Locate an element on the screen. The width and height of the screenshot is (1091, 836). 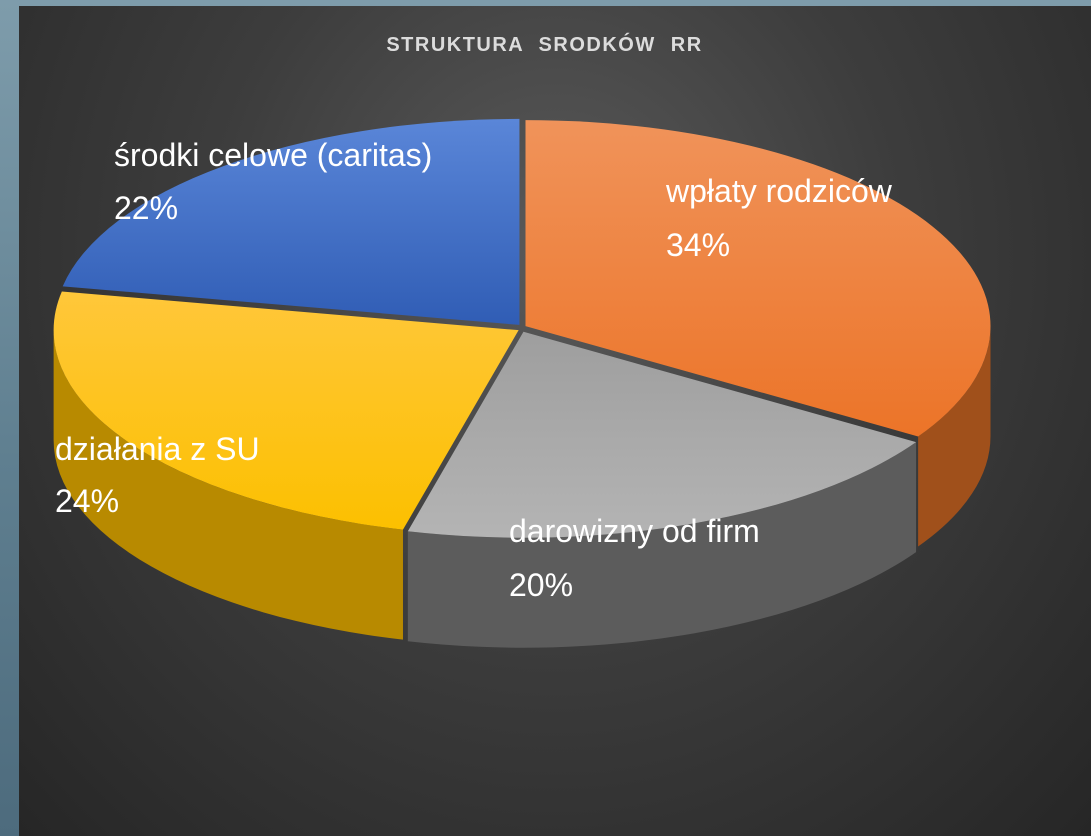
slice-value-wplaty-rodzicow: 34% is located at coordinates (698, 245).